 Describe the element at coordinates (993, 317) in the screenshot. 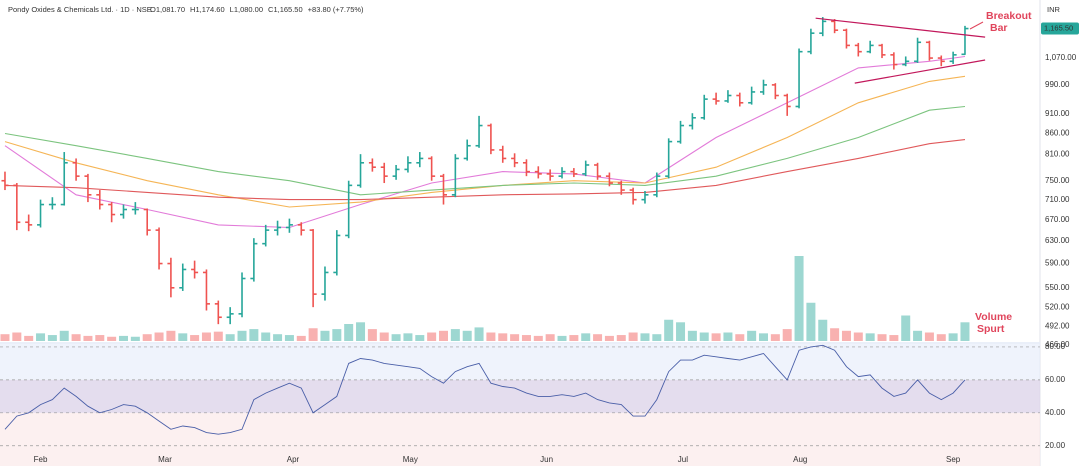

I see `annotation: Volume` at that location.